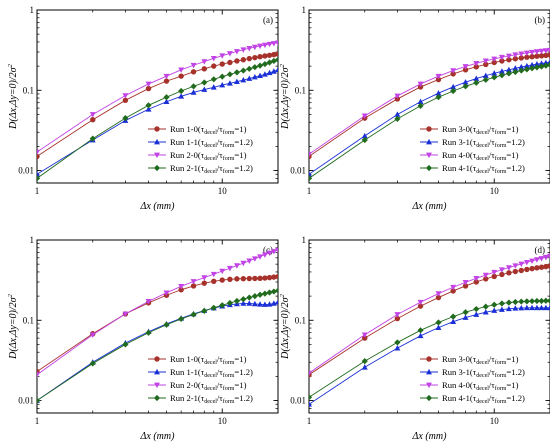 This screenshot has width=550, height=447. Describe the element at coordinates (208, 130) in the screenshot. I see `legend-entry: Run 1-0(τdecel/τform=1)` at that location.